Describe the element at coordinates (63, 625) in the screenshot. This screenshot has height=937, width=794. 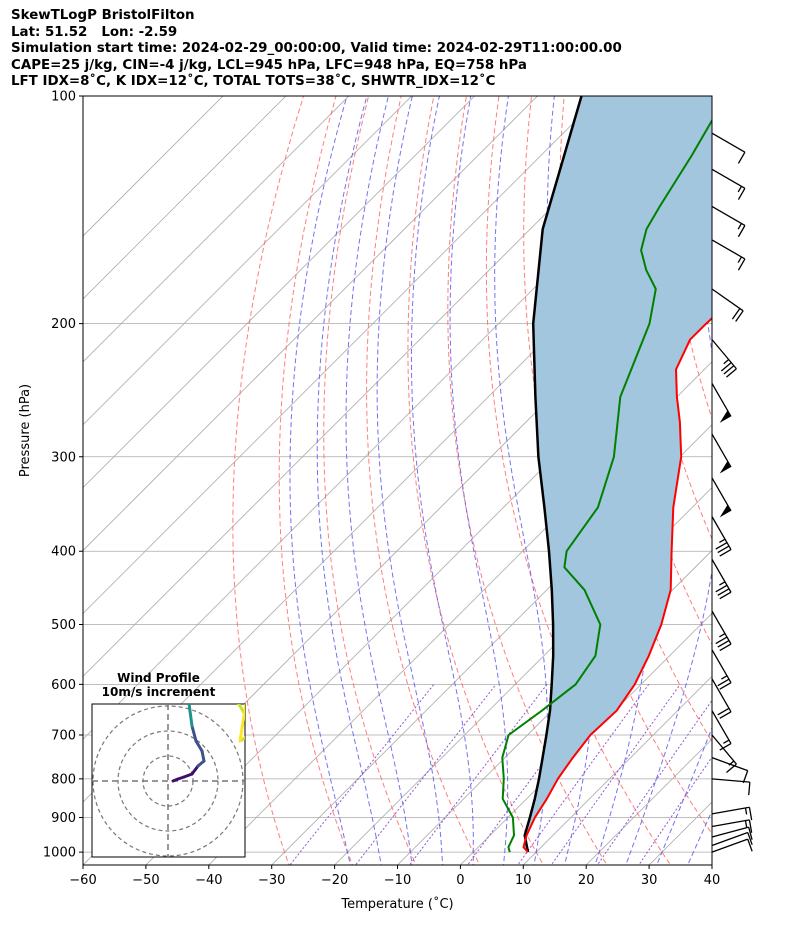
I see `y-tick-label: 500` at that location.